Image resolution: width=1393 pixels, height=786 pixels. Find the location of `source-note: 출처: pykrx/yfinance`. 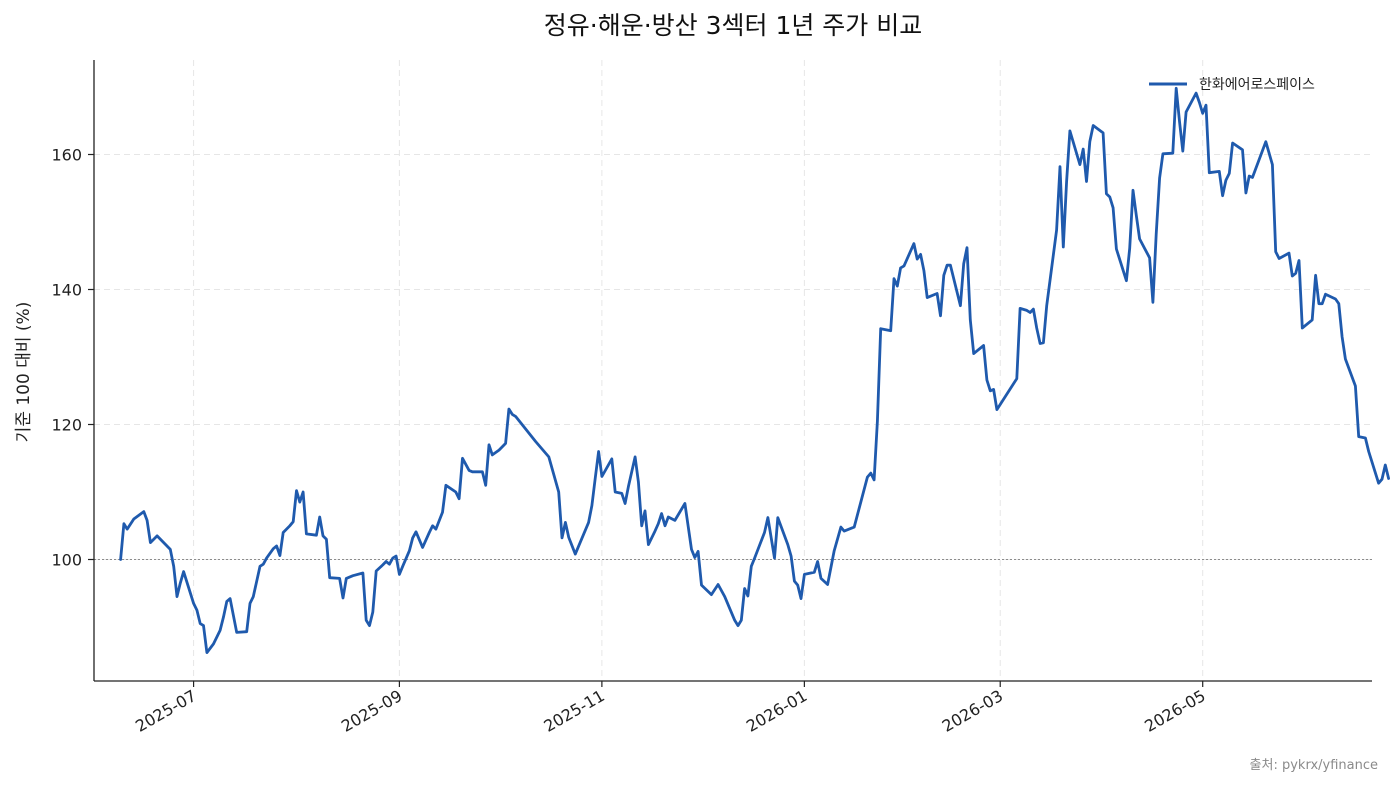

source-note: 출처: pykrx/yfinance is located at coordinates (1314, 765).